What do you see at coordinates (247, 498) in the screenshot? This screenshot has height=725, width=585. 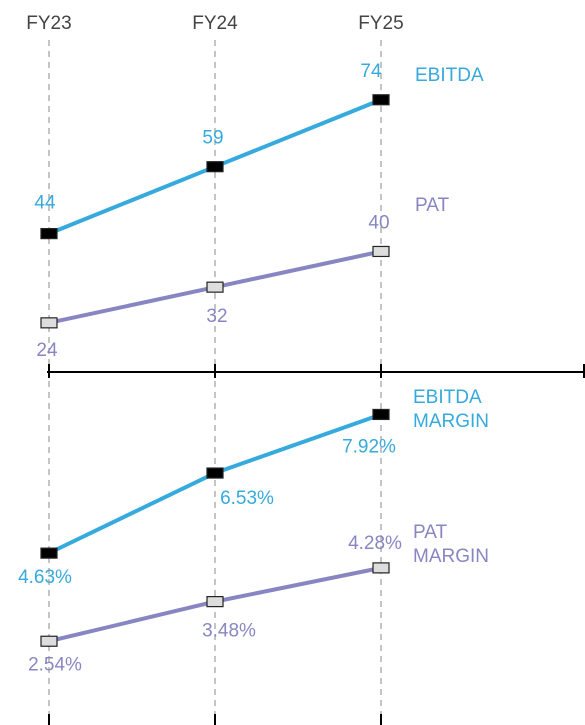 I see `data-label: 6.53%` at bounding box center [247, 498].